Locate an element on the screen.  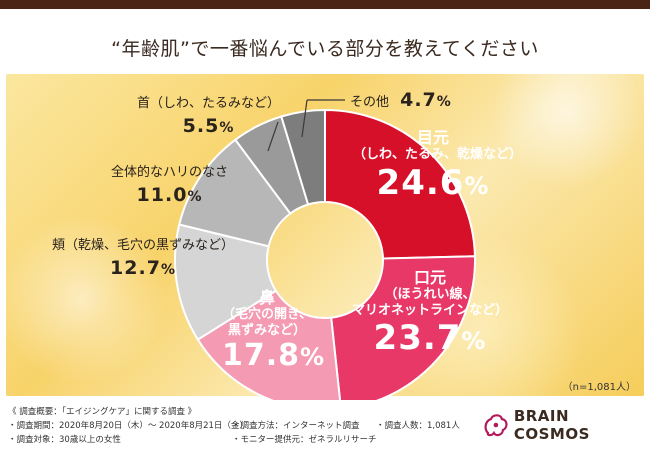
footer-overview: 《 調査概要：「エイジングケア」に関する調査 》 is located at coordinates (102, 412).